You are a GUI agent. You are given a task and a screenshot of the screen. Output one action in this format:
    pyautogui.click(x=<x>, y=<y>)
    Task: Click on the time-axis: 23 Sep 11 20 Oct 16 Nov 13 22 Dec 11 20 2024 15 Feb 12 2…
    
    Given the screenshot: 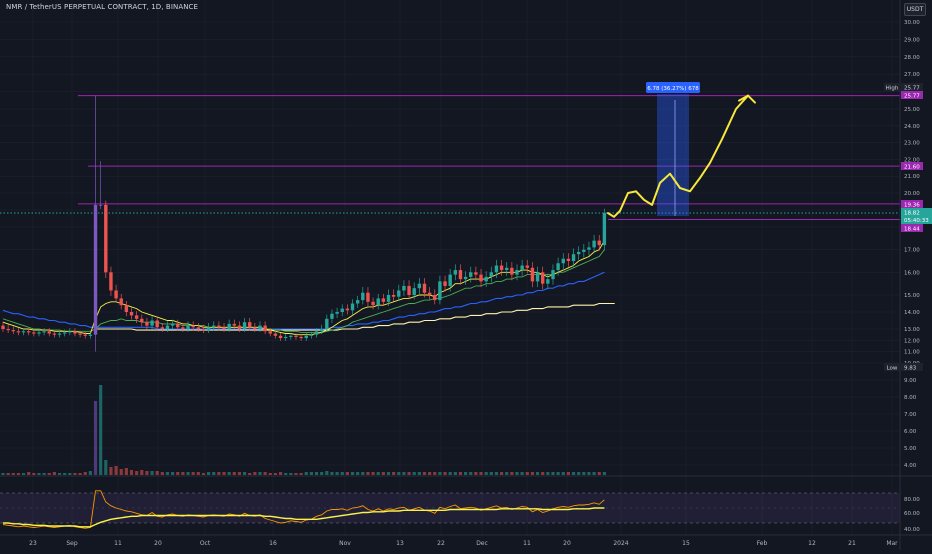 What is the action you would take?
    pyautogui.click(x=463, y=543)
    